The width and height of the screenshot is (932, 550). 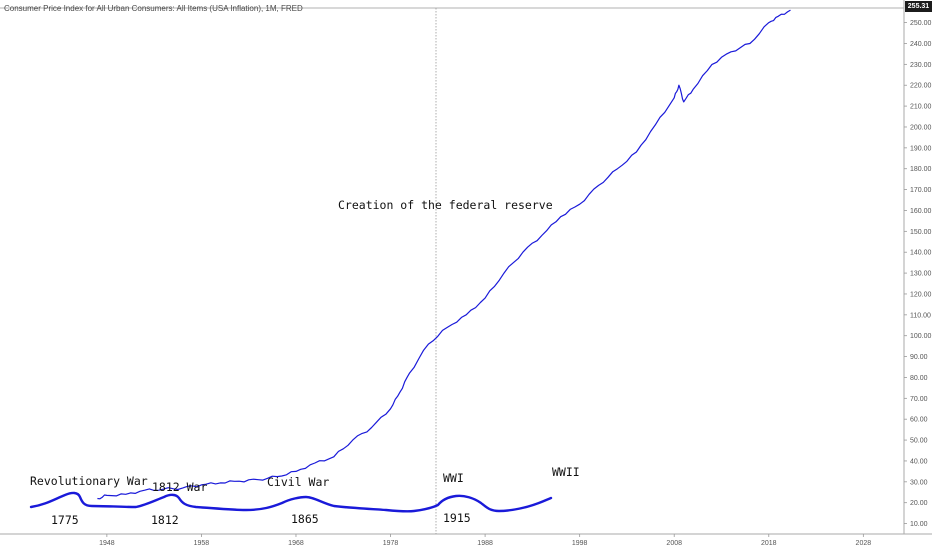 I want to click on x-axis-ticks: 1948 1958 1968 1978 1988 1998 2008 2018 2028, so click(x=485, y=540).